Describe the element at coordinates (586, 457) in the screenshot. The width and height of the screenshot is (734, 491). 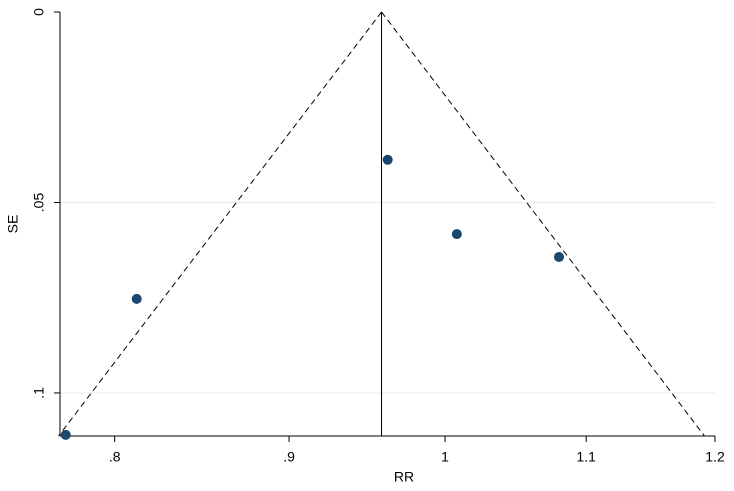
I see `x-tick-label: 1.1` at that location.